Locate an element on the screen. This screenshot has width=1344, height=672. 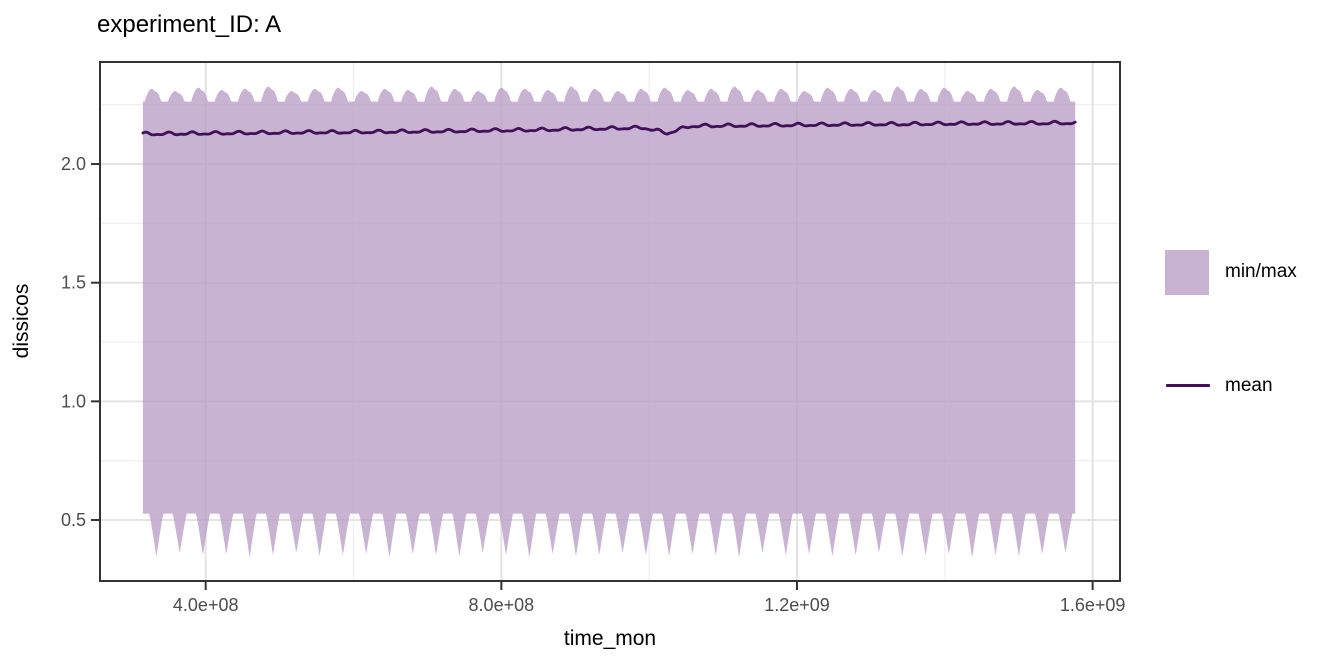
legend-item-minmax-label: min/max is located at coordinates (1261, 271).